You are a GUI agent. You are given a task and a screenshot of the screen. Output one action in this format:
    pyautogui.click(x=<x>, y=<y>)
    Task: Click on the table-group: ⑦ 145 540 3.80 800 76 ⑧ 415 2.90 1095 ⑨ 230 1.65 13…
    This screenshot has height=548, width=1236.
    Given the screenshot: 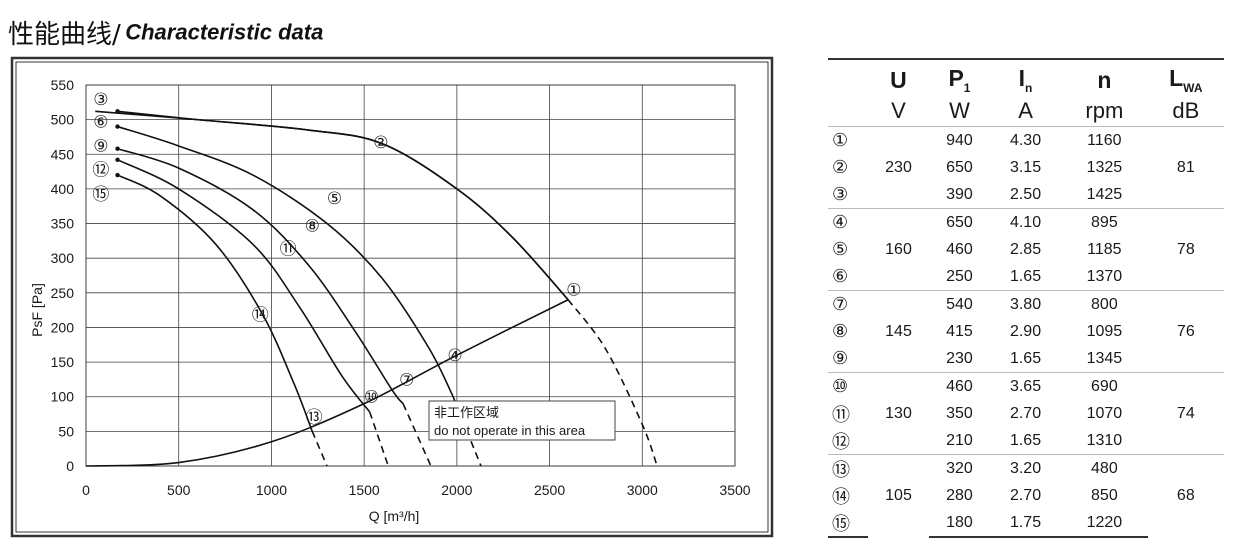 What is the action you would take?
    pyautogui.click(x=1026, y=331)
    